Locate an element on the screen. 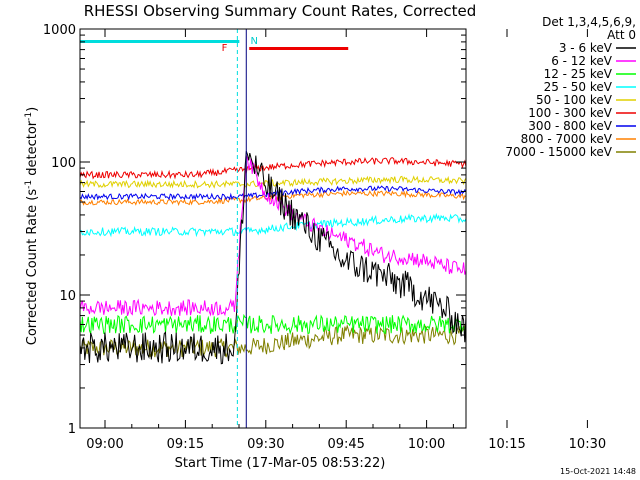  x-tick-label: 10:30 is located at coordinates (587, 444).